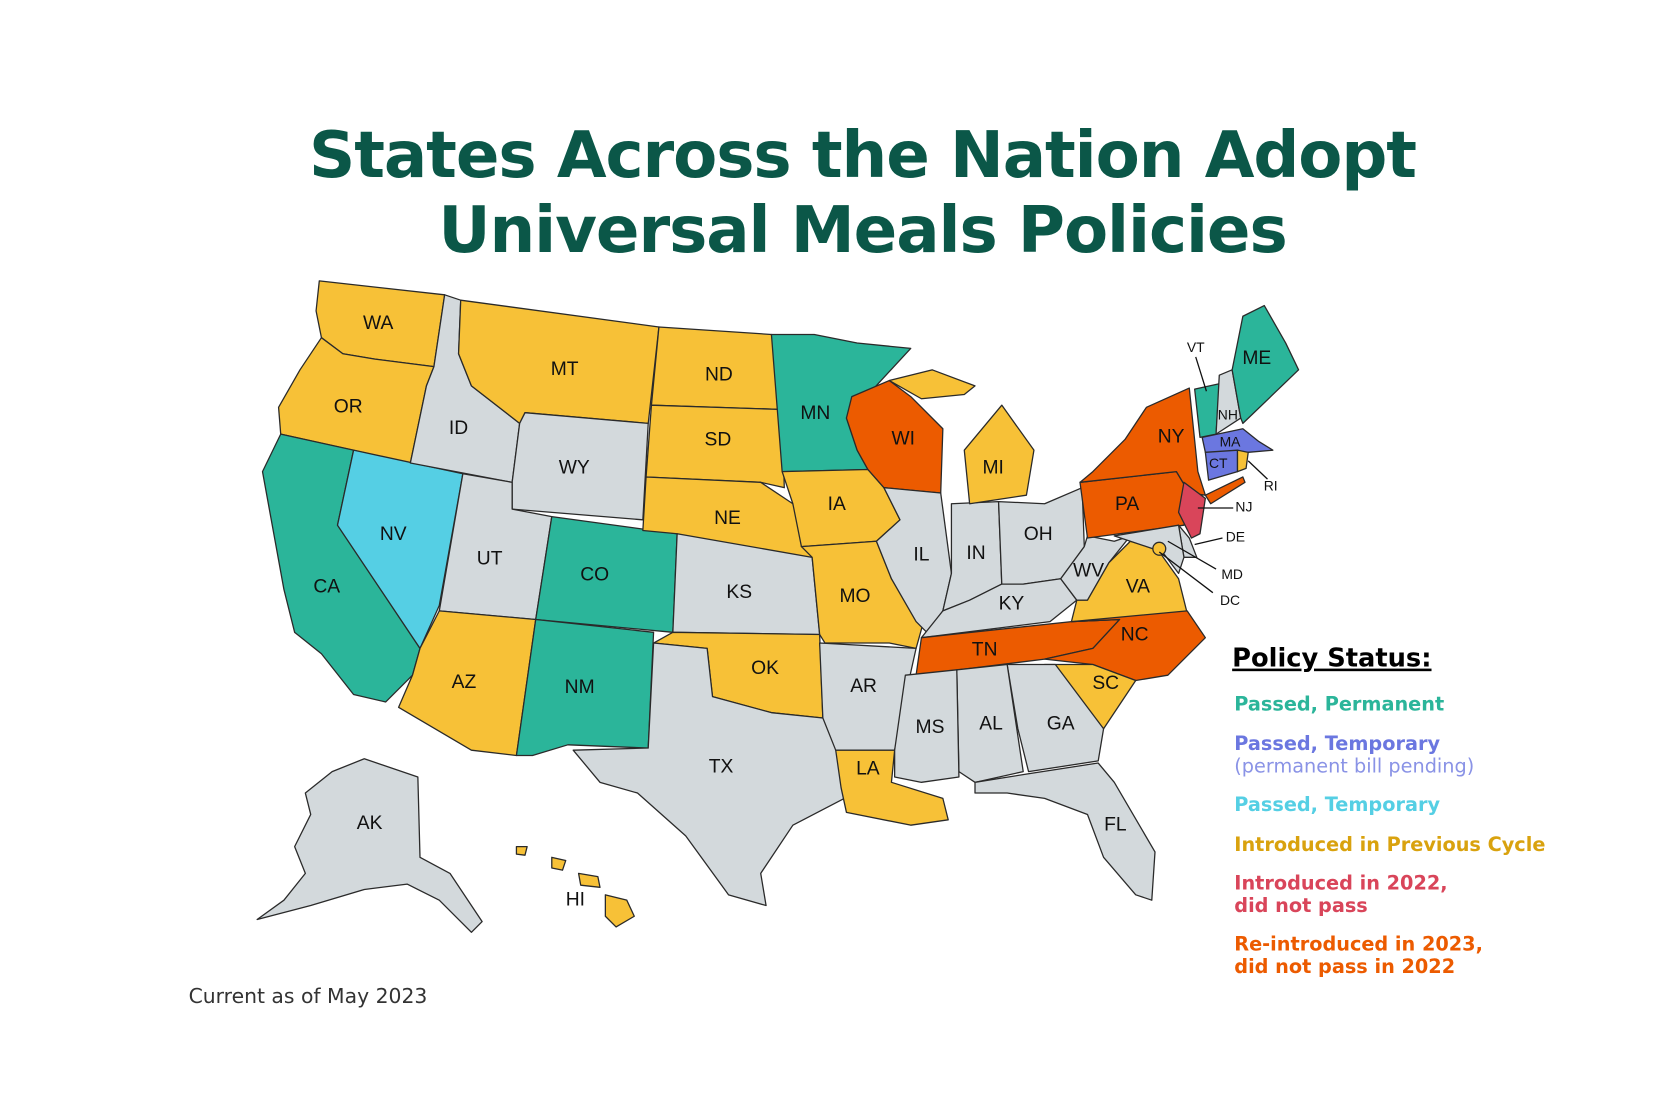 The image size is (1680, 1120). What do you see at coordinates (326, 586) in the screenshot?
I see `state-label-ca: CA` at bounding box center [326, 586].